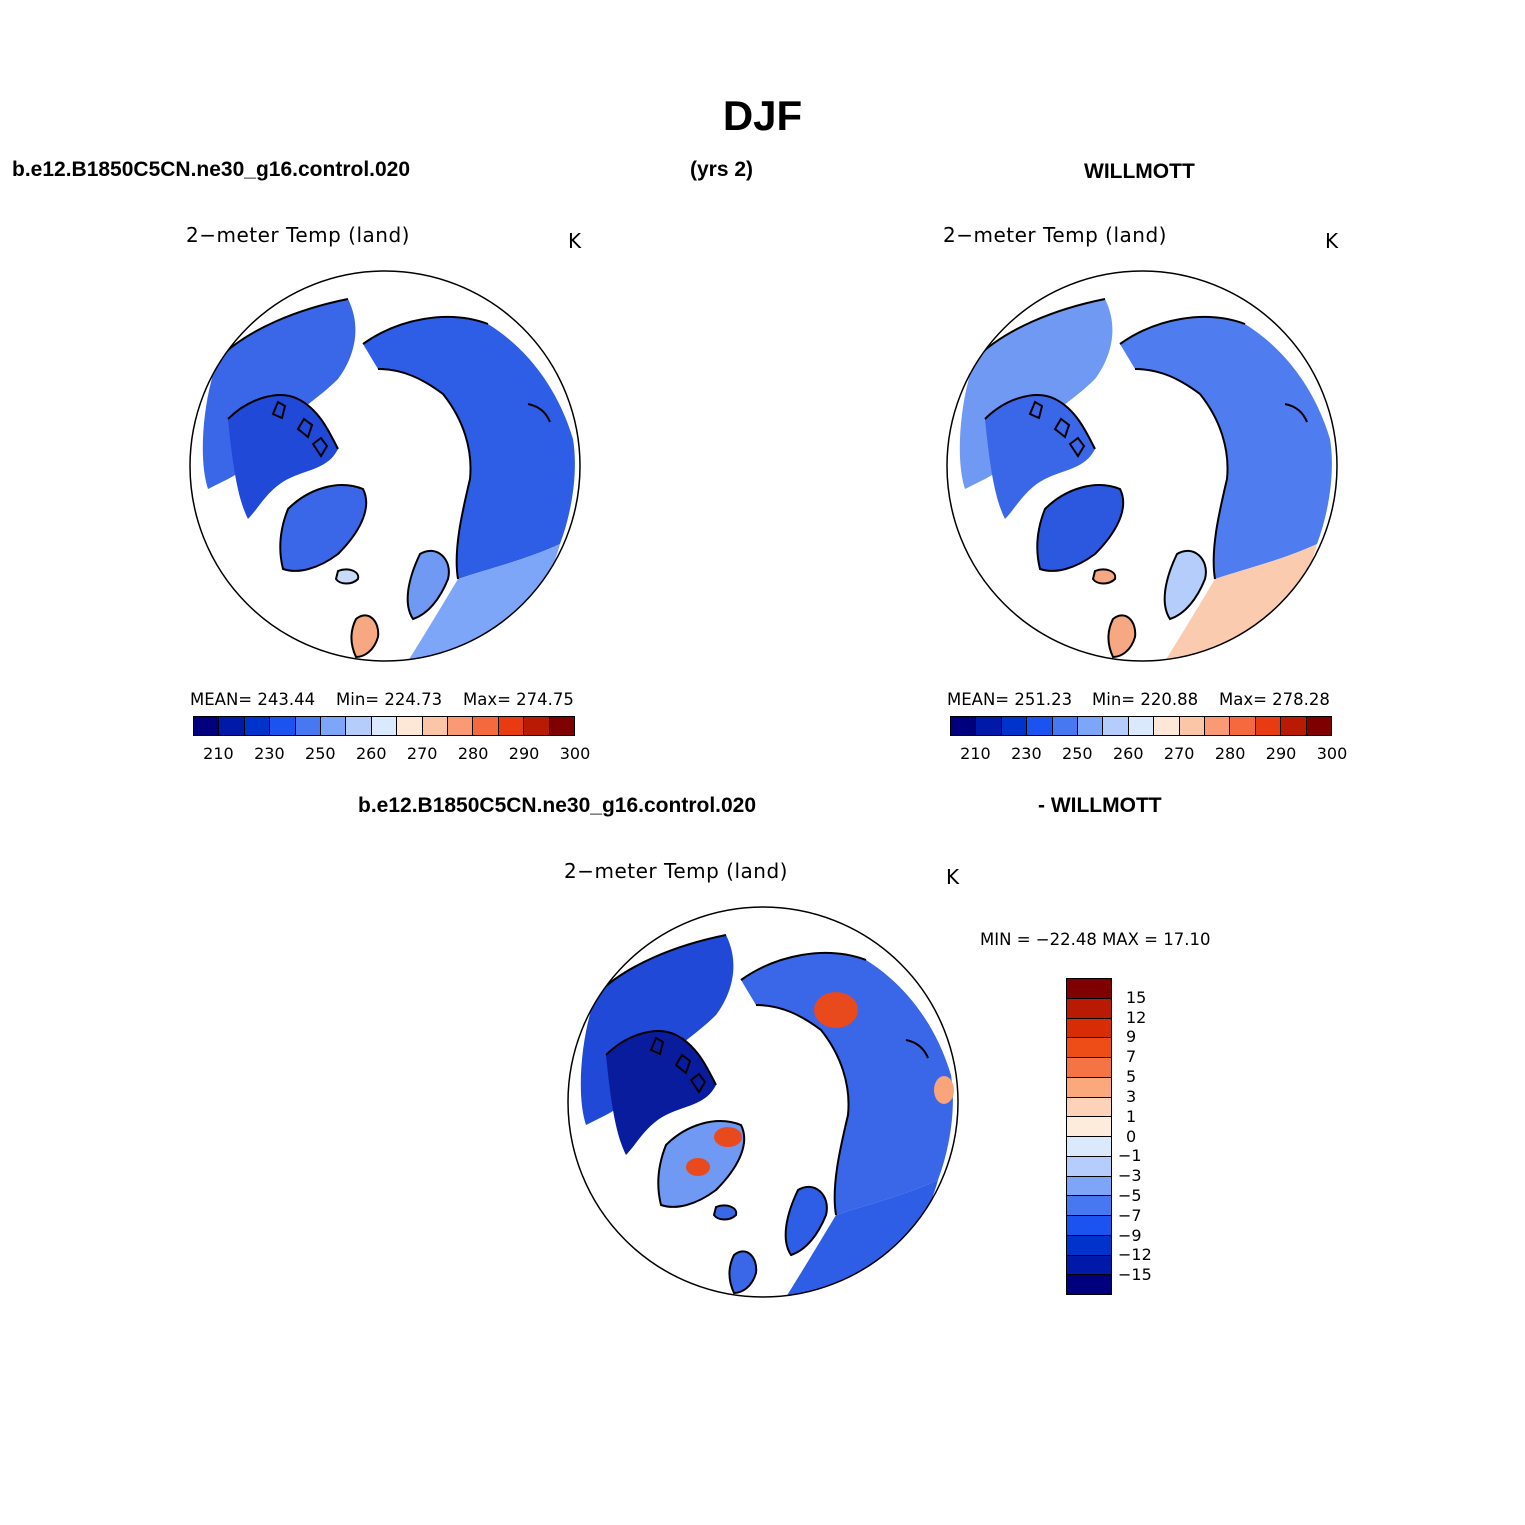 The image size is (1525, 1525). Describe the element at coordinates (1145, 699) in the screenshot. I see `obs-min-stat: Min= 220.88` at that location.